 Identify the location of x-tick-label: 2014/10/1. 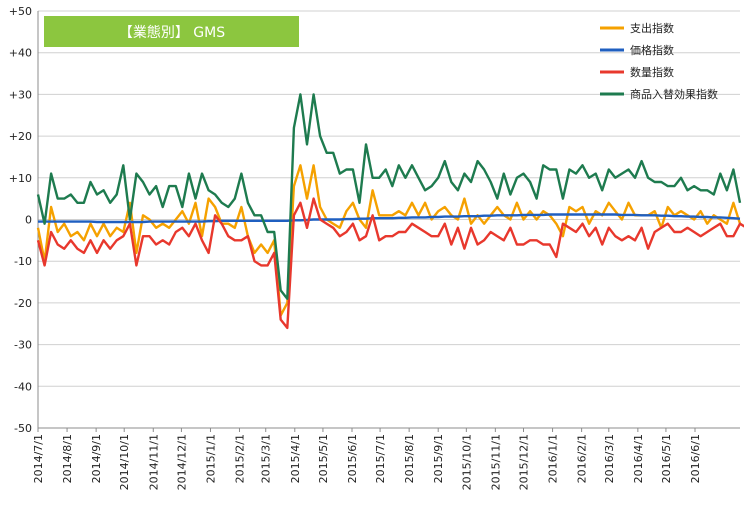
(124, 462).